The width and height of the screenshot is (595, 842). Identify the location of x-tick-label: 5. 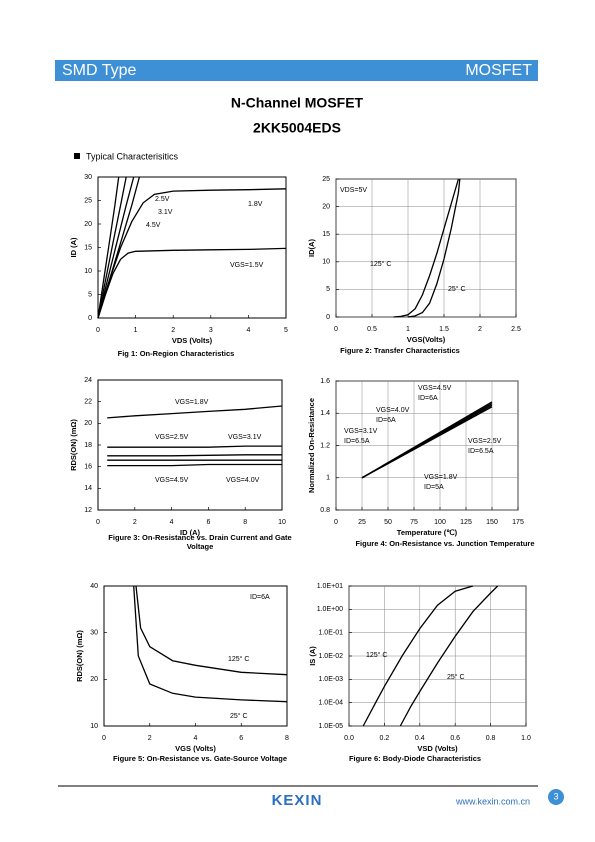
(286, 330).